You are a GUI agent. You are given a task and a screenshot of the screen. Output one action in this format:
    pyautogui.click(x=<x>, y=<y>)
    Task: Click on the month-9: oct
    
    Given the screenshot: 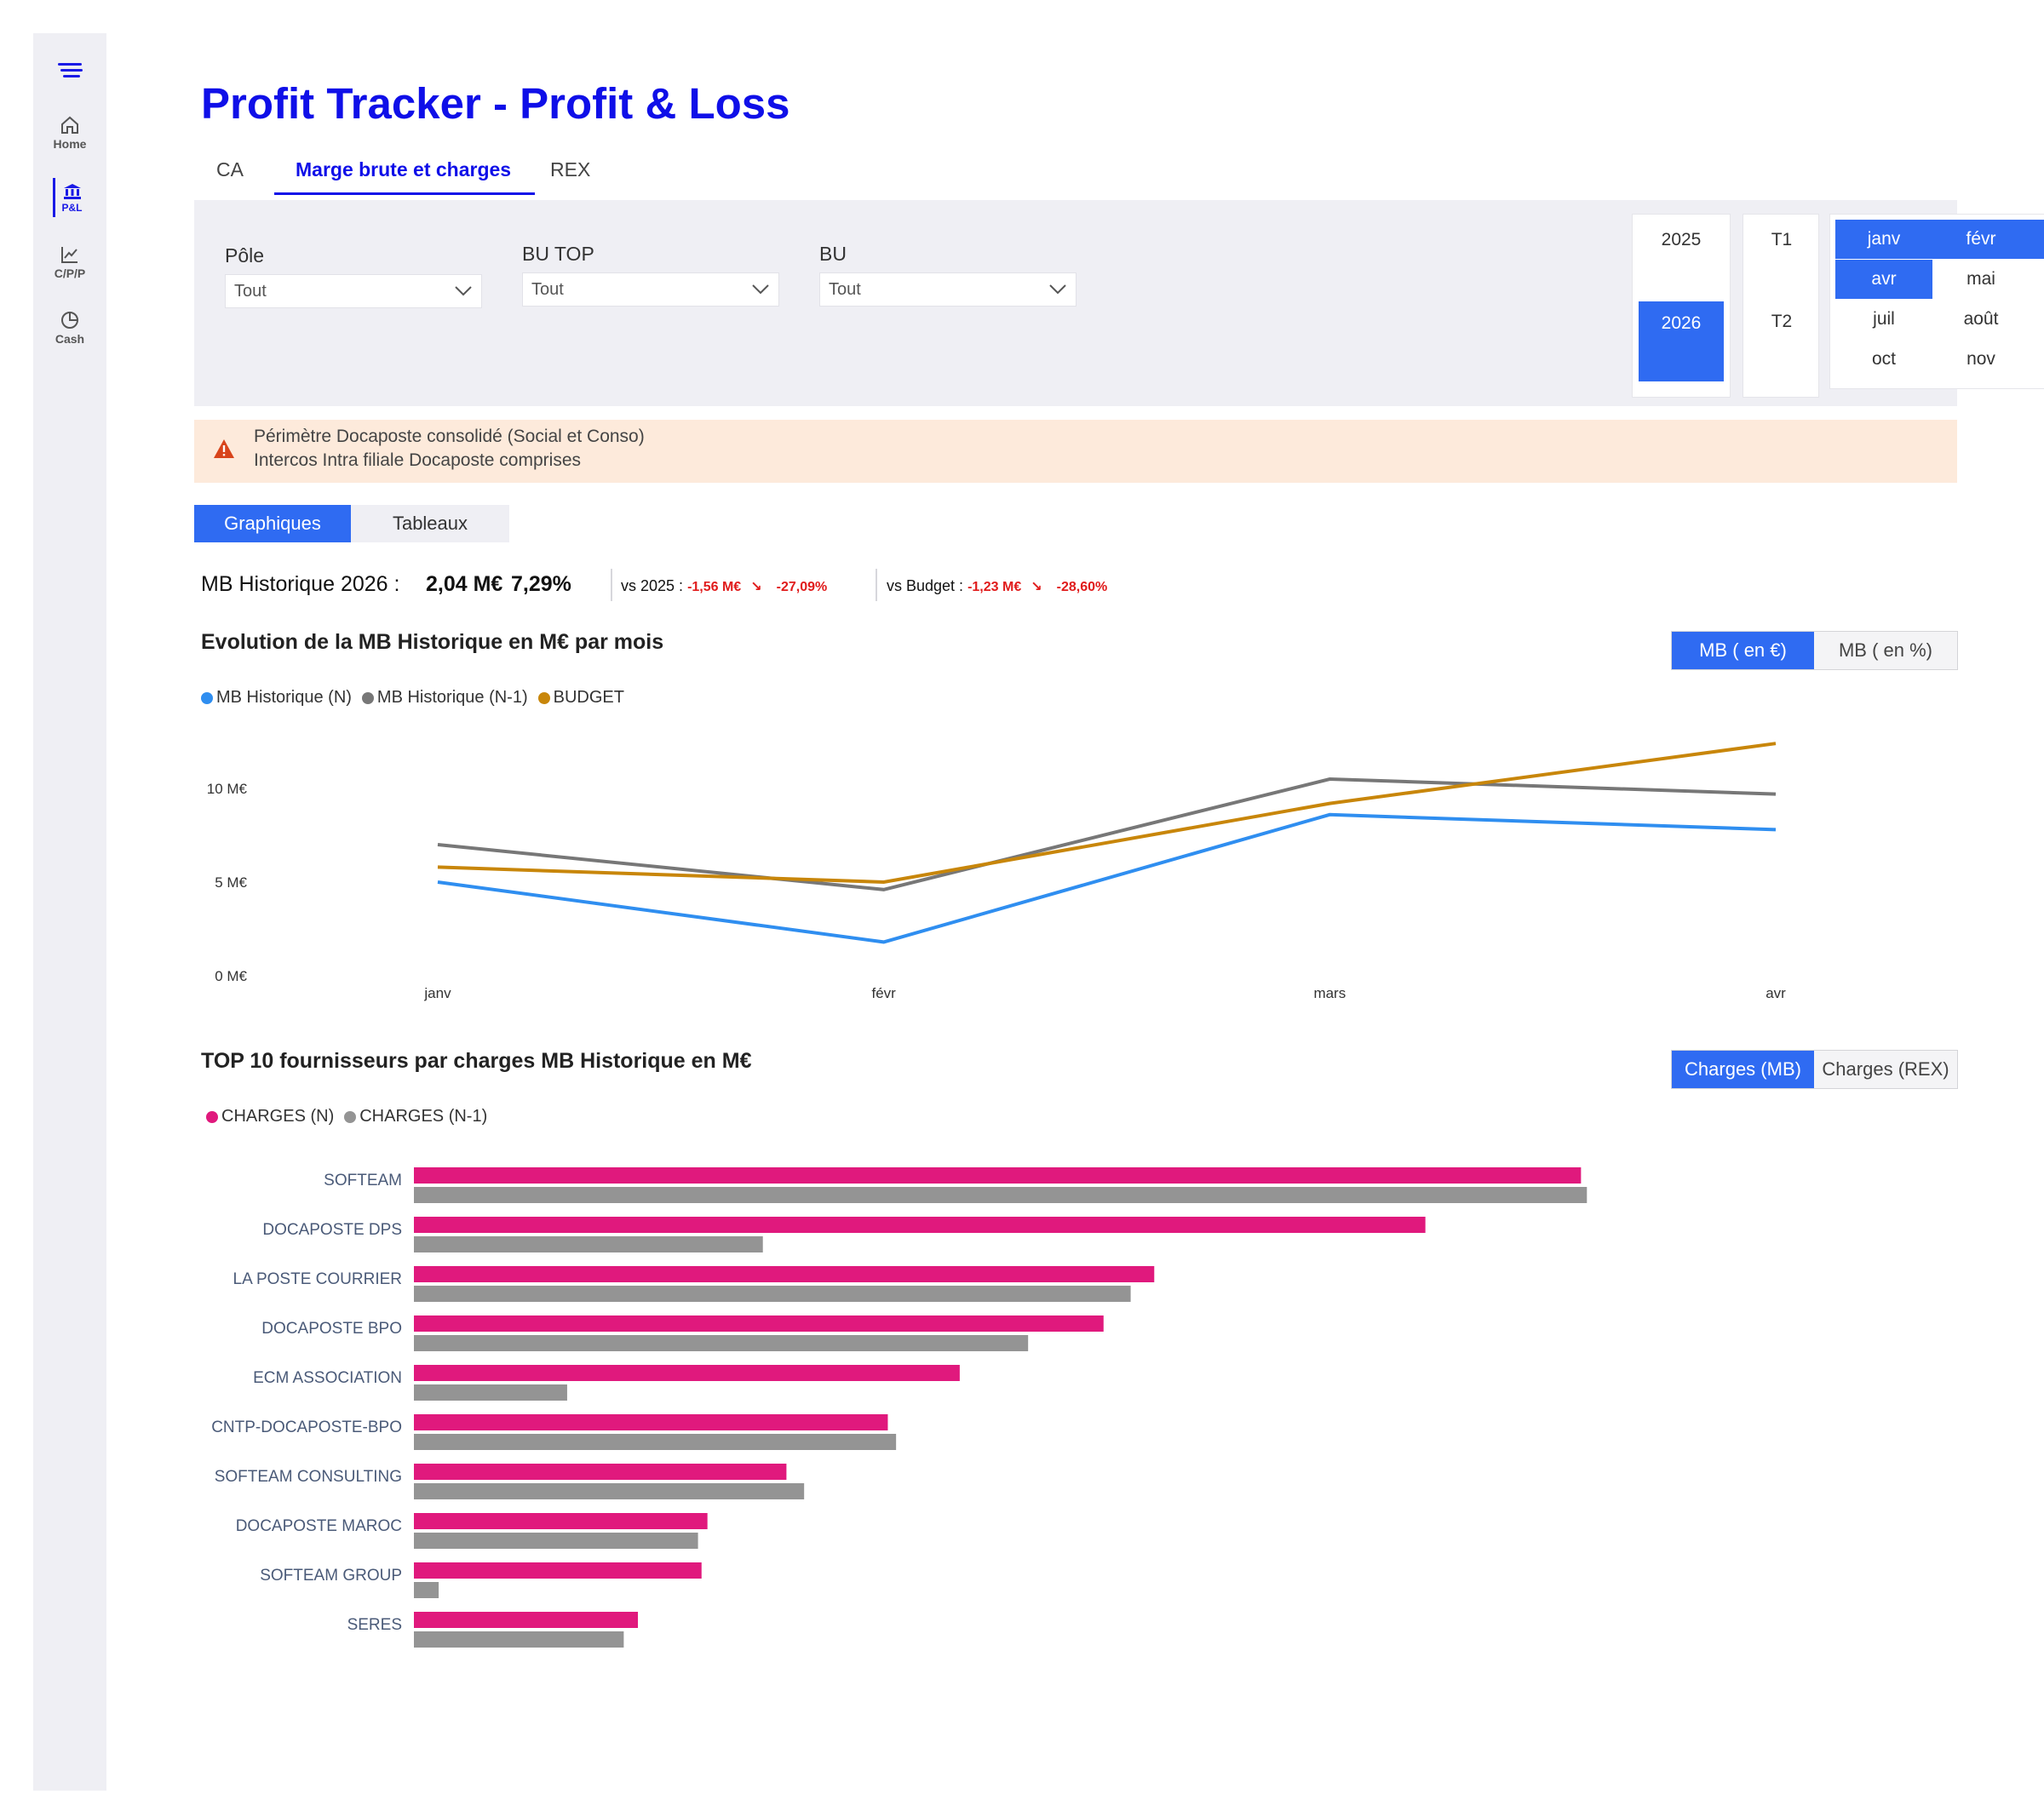 What is the action you would take?
    pyautogui.click(x=1883, y=359)
    